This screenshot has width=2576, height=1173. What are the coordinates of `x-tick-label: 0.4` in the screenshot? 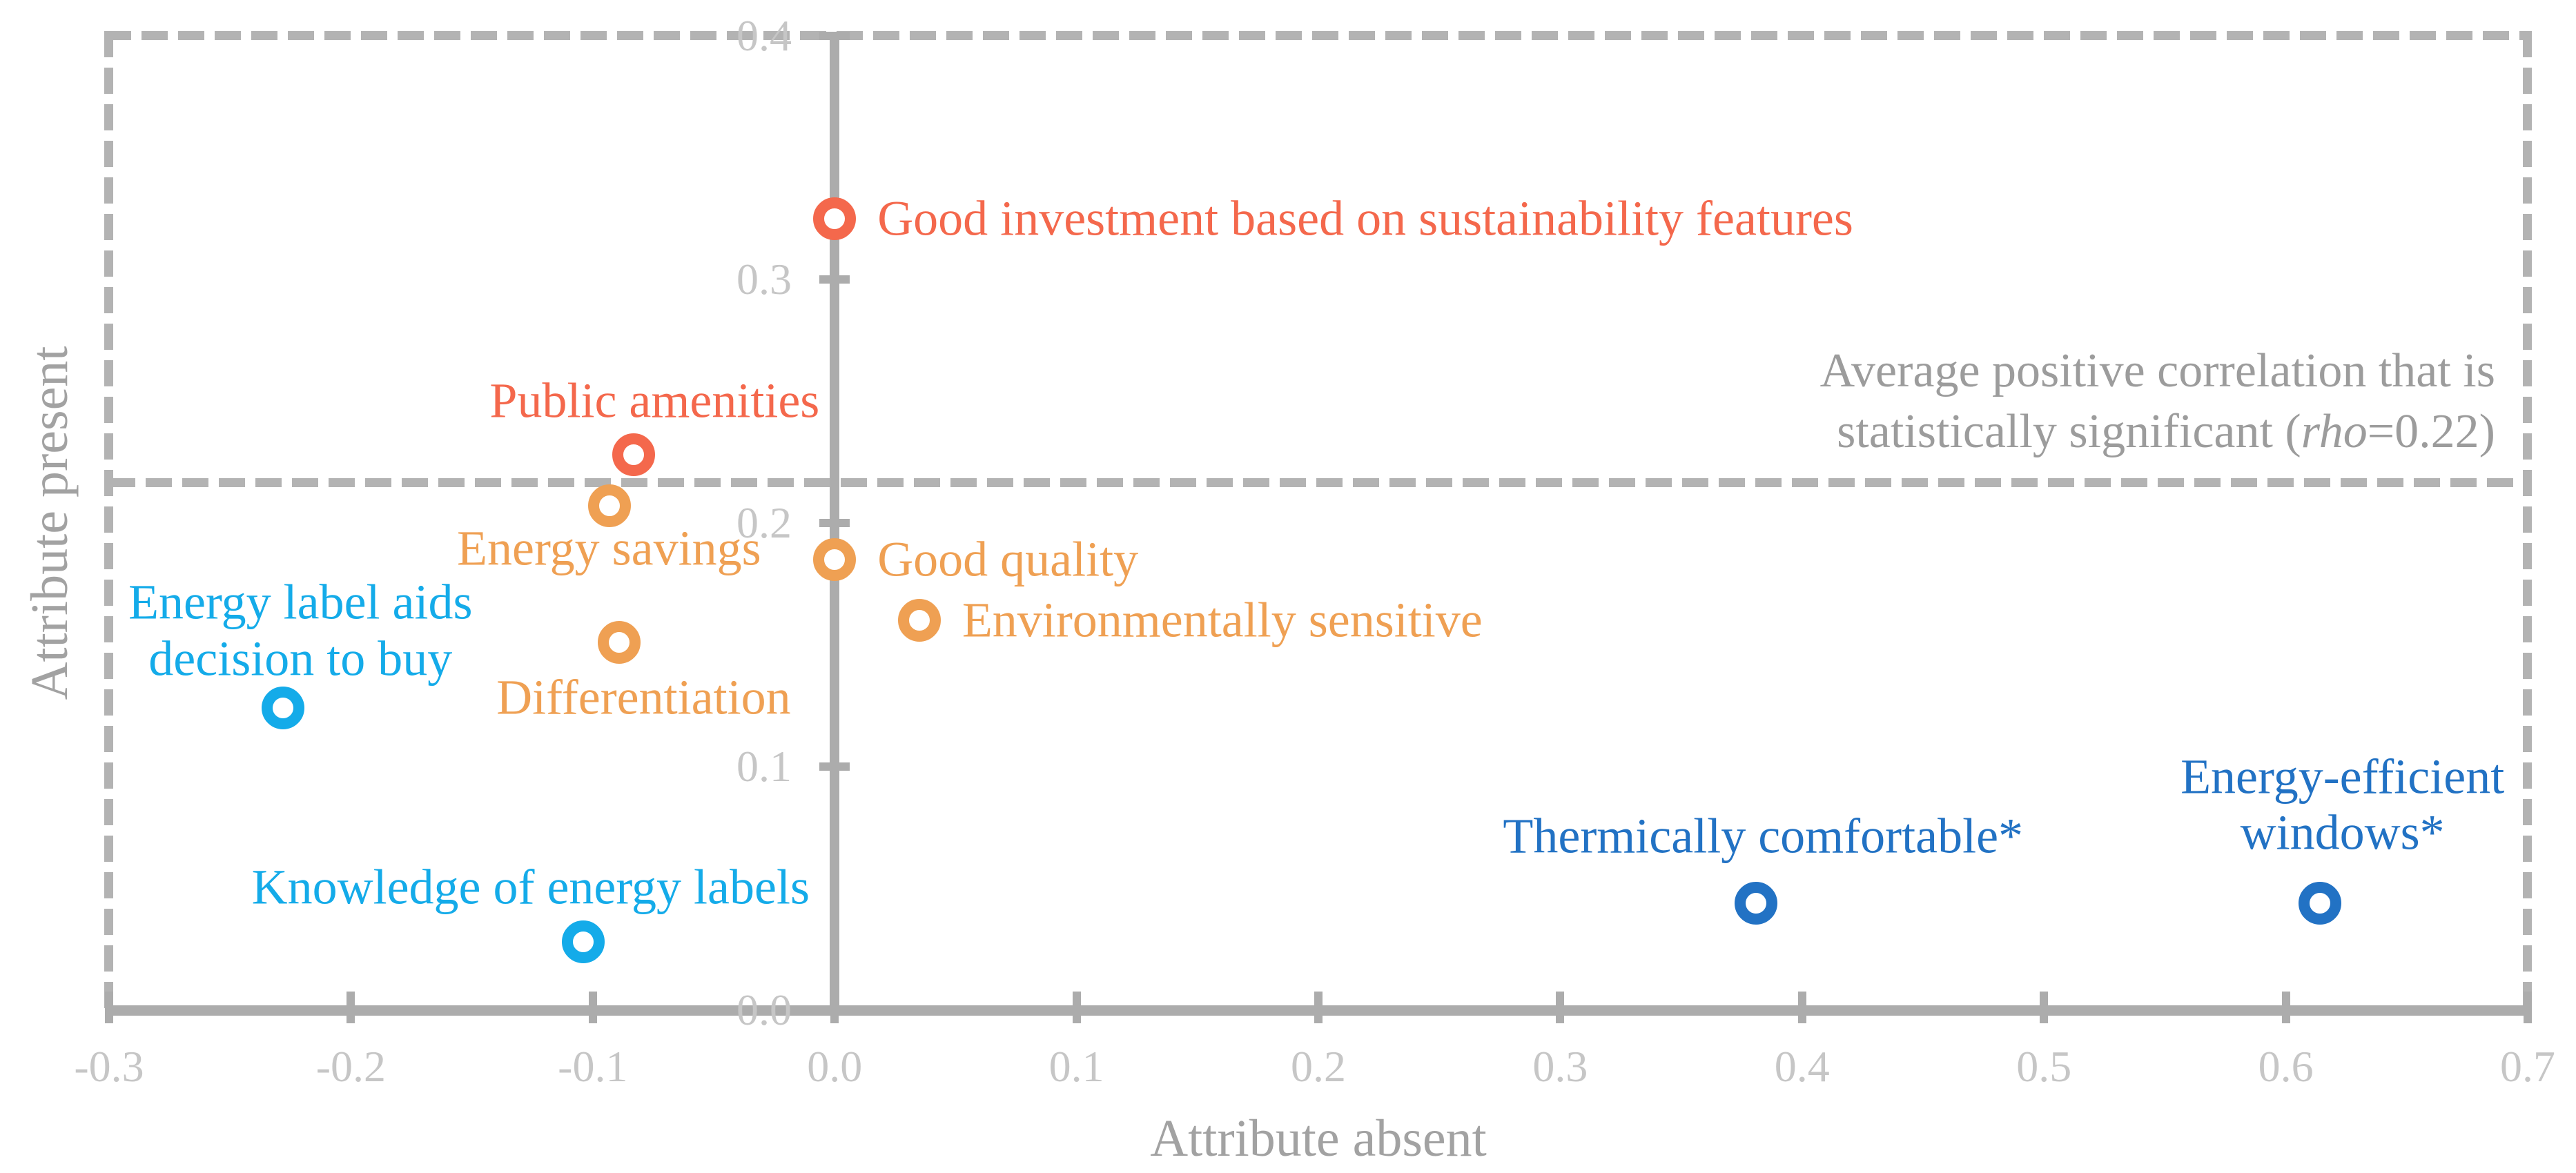 It's located at (1802, 1066).